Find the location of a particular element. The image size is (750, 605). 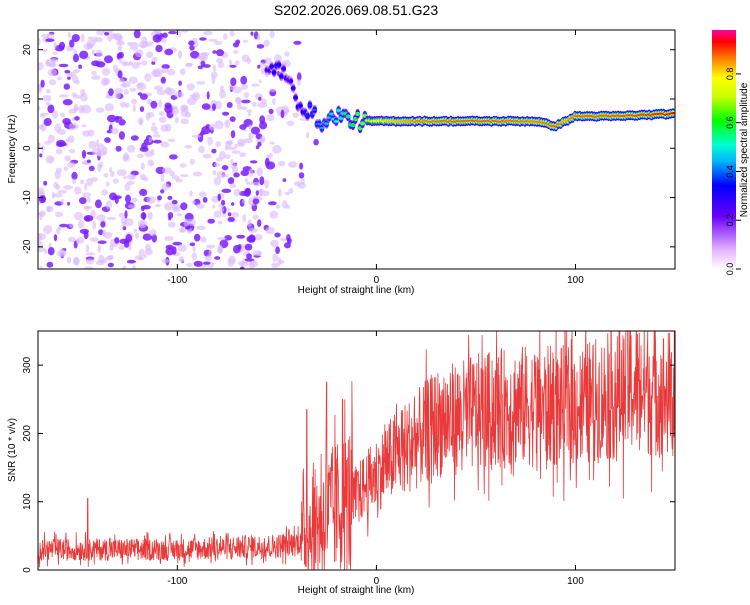

colorbar-gradient is located at coordinates (724, 149).